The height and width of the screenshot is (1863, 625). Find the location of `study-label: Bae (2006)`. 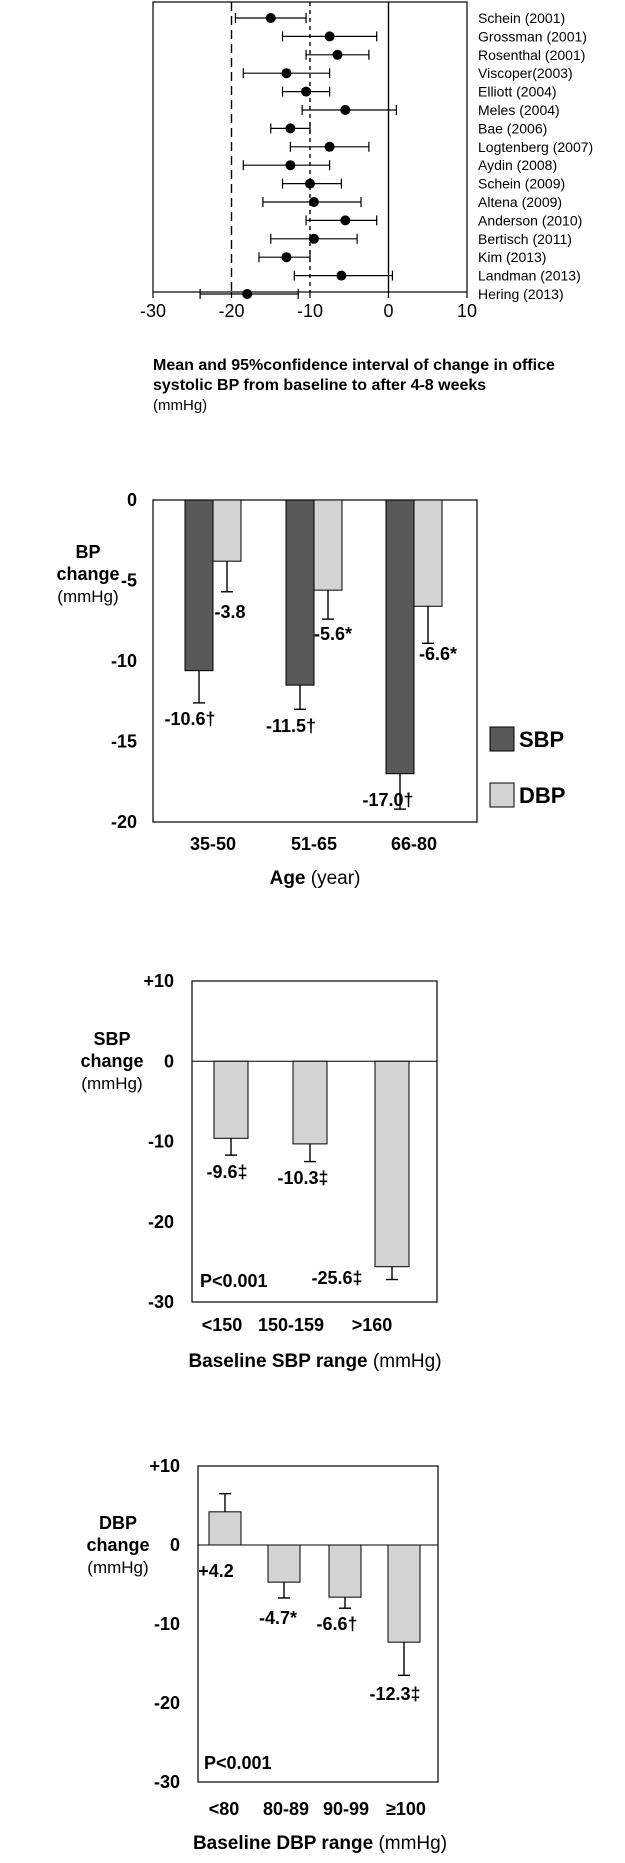

study-label: Bae (2006) is located at coordinates (512, 128).